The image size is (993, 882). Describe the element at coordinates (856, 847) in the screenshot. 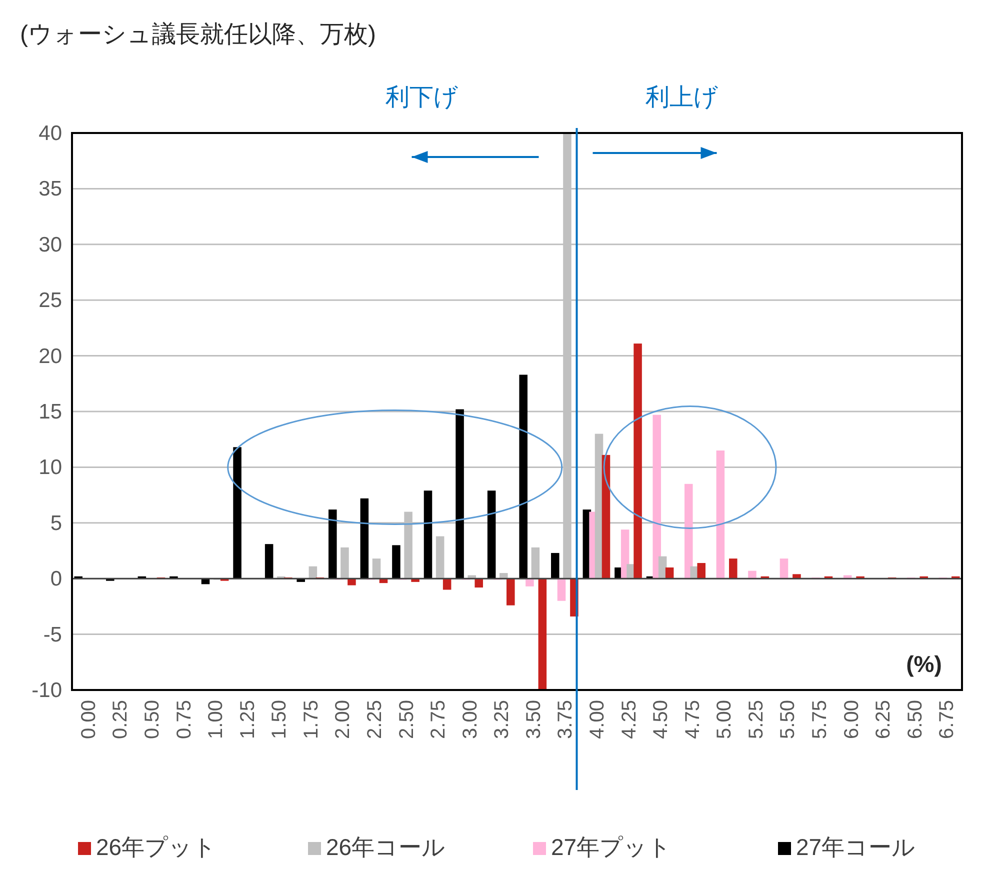

I see `legend-label: 27年コール` at that location.